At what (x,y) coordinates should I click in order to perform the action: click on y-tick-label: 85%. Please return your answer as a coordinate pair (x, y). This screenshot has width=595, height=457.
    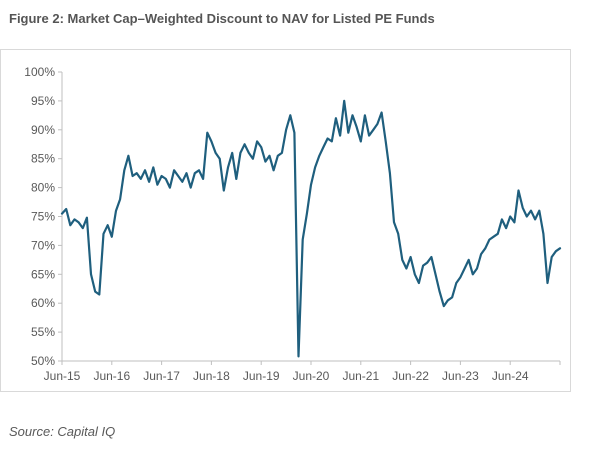
    Looking at the image, I should click on (43, 159).